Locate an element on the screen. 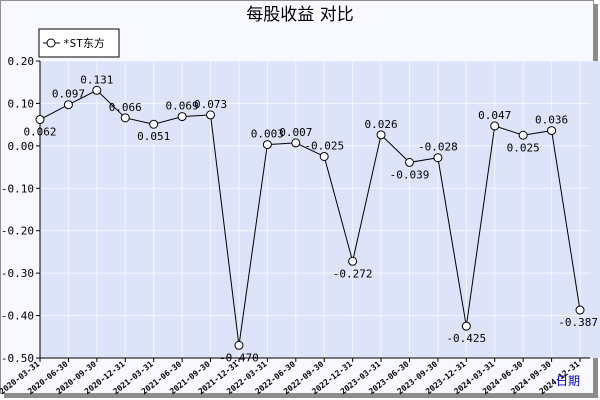 Image resolution: width=600 pixels, height=400 pixels. data-label: -0.272 is located at coordinates (353, 273).